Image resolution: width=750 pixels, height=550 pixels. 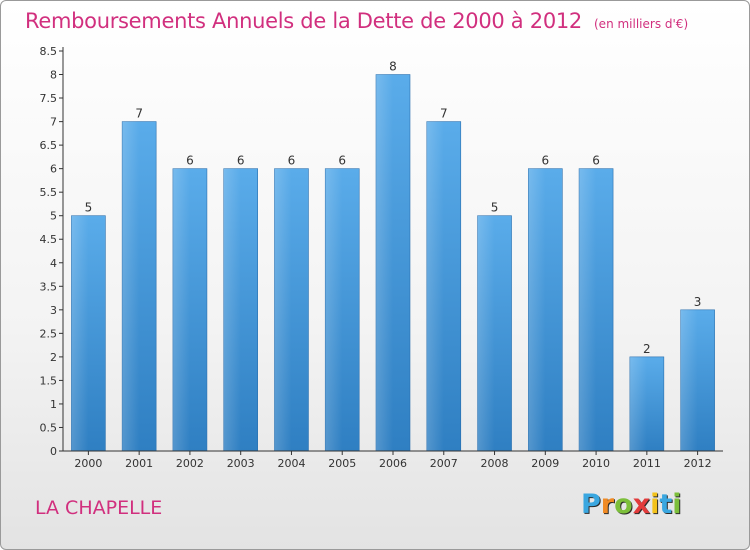 What do you see at coordinates (49, 286) in the screenshot?
I see `y-tick-label: 3.5` at bounding box center [49, 286].